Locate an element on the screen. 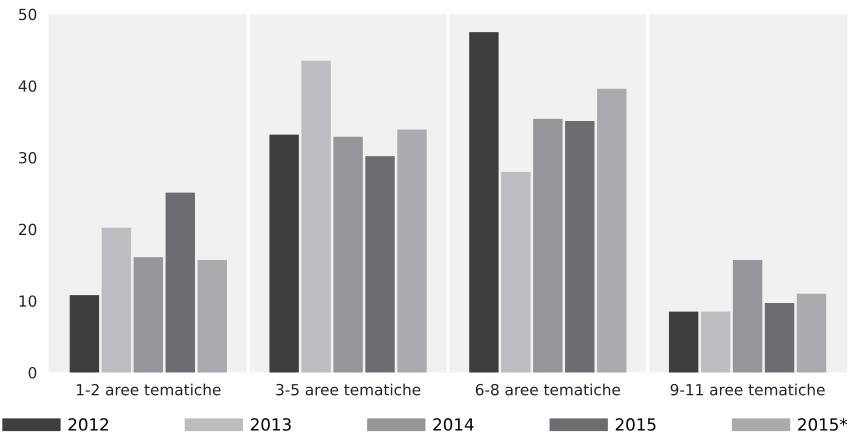  y-tick-label: 30 is located at coordinates (27, 158).